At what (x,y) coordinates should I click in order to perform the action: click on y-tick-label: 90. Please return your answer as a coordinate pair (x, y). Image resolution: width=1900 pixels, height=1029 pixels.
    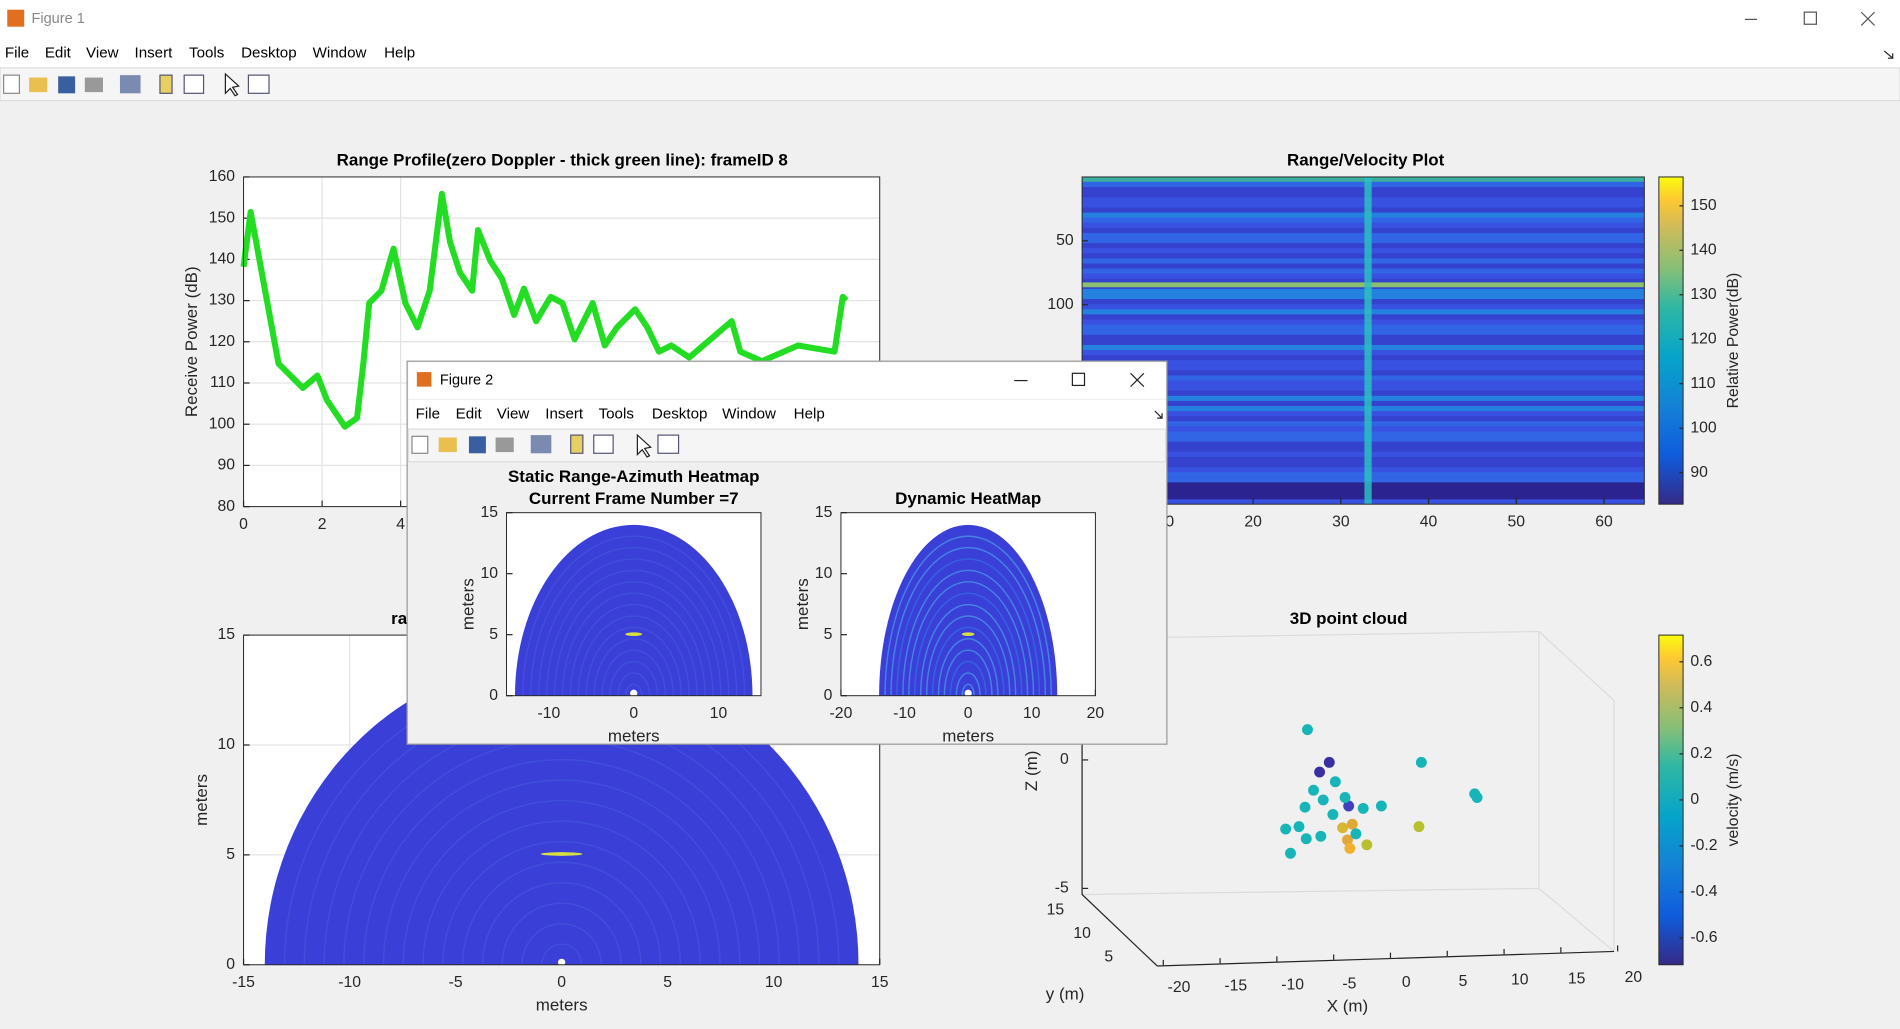
    Looking at the image, I should click on (227, 465).